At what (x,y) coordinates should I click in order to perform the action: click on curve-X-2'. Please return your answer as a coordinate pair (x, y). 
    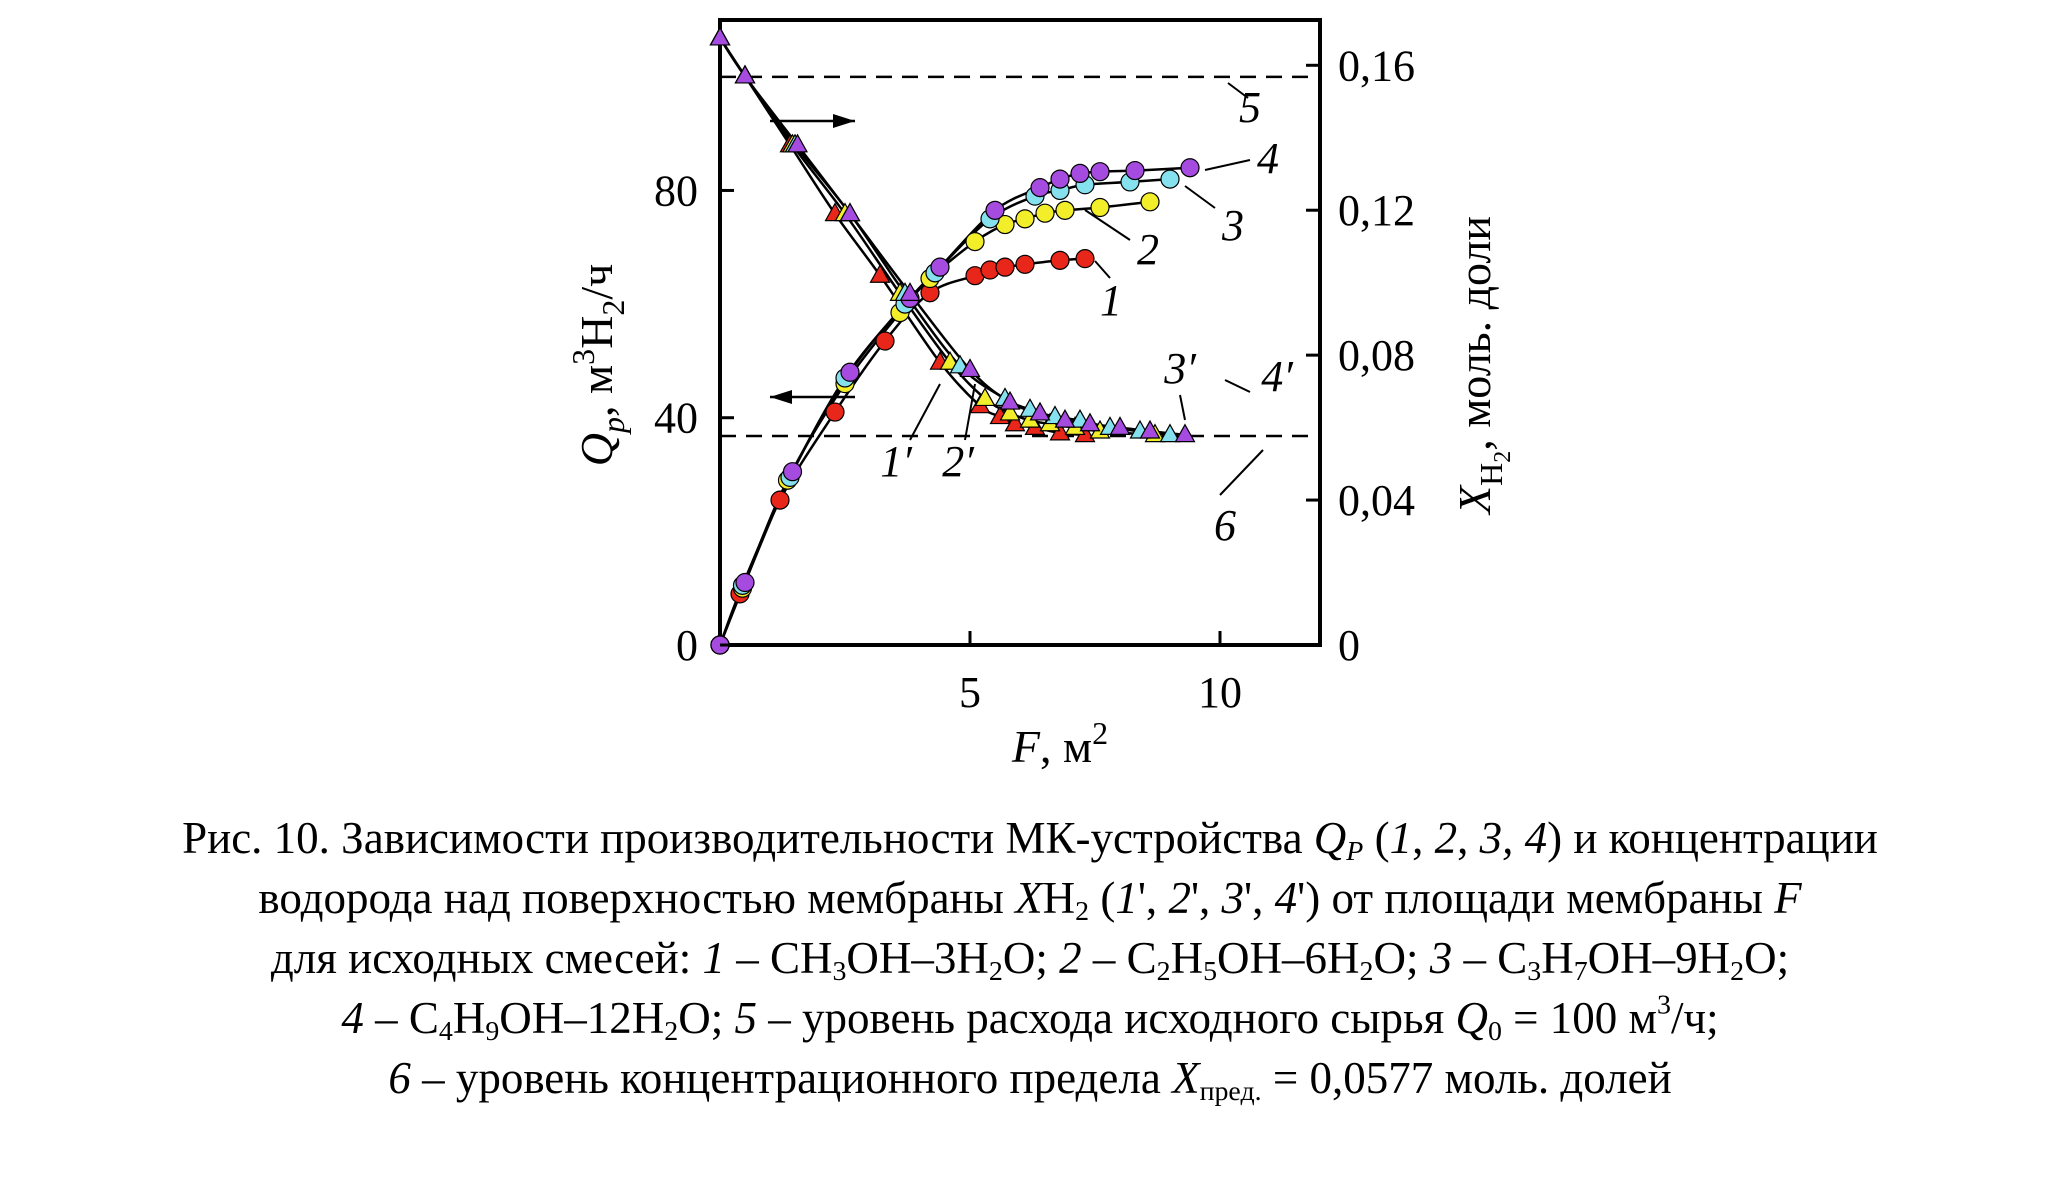
    Looking at the image, I should click on (937, 237).